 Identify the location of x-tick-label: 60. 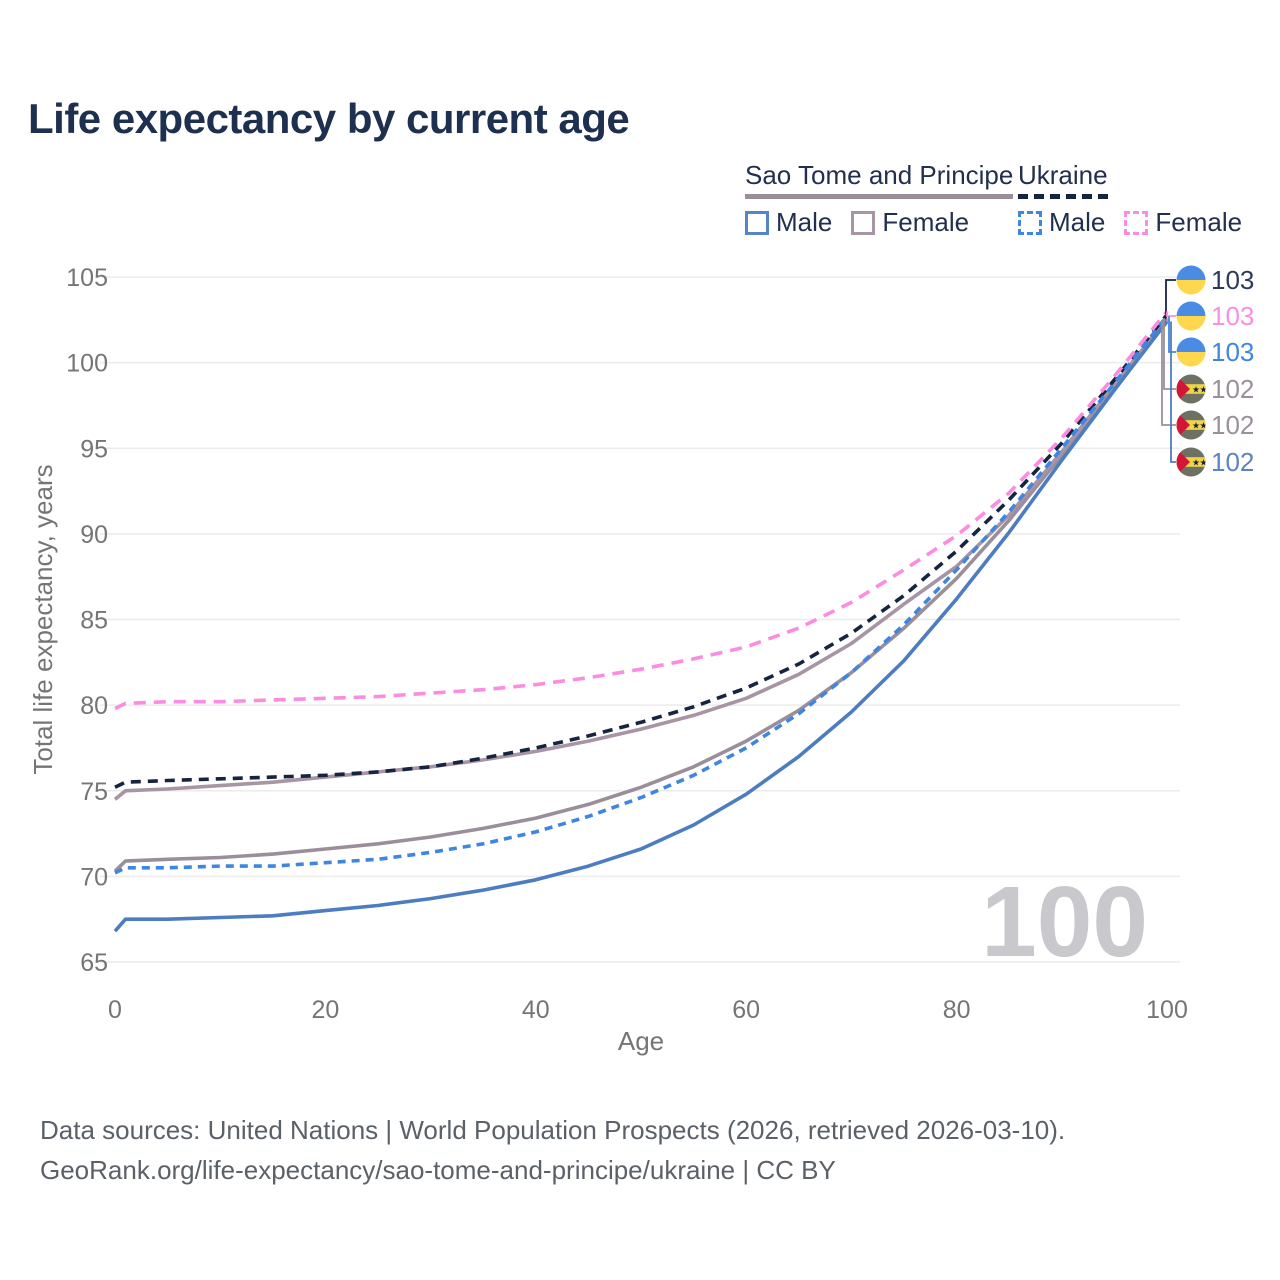
(746, 1010).